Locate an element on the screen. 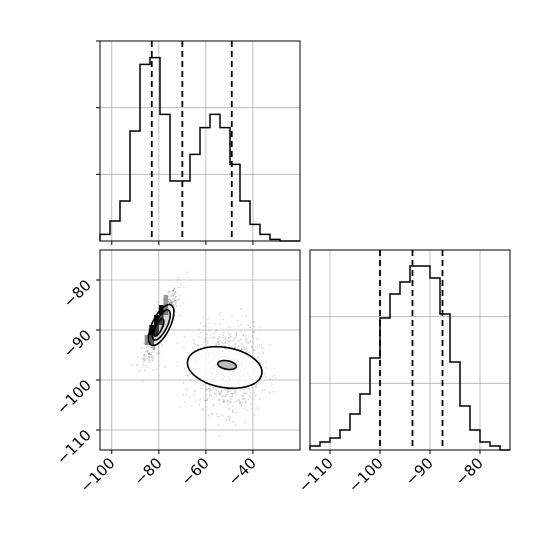  joint-frame is located at coordinates (200, 350).